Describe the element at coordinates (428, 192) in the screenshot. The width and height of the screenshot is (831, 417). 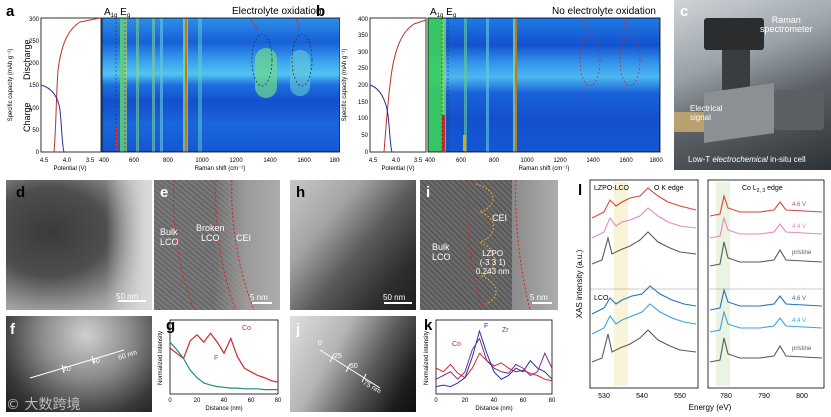
I see `panel-label-i: i` at that location.